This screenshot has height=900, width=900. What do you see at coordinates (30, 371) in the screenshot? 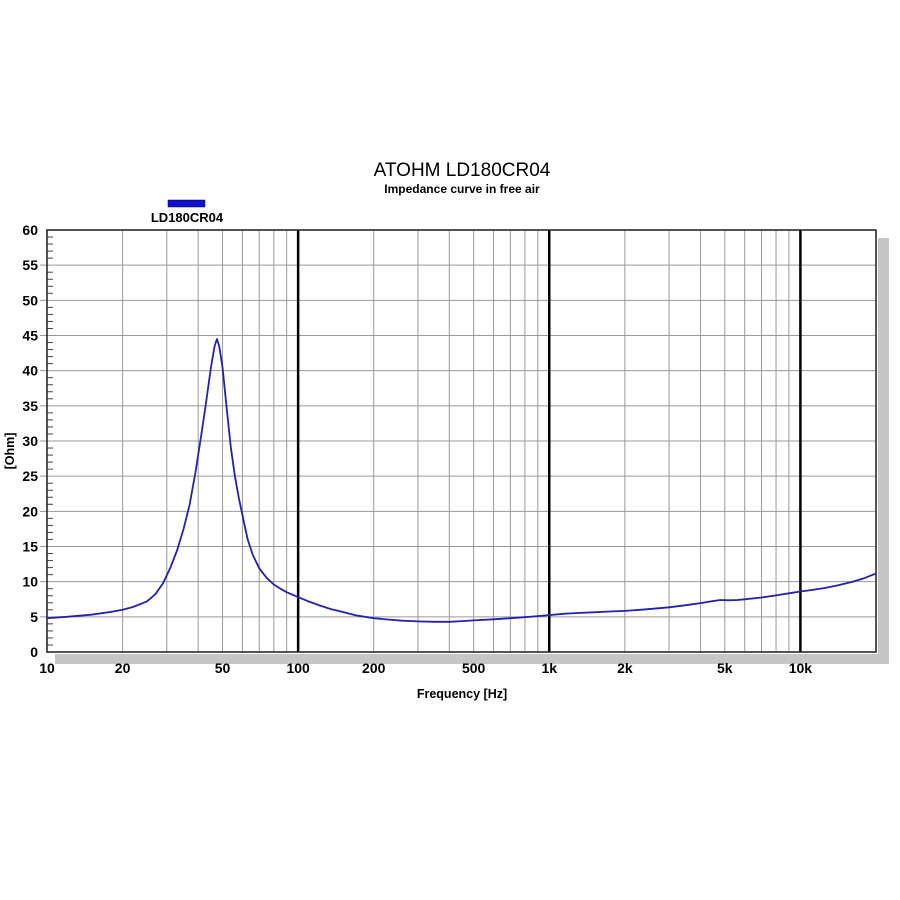
I see `svg-text: 40` at bounding box center [30, 371].